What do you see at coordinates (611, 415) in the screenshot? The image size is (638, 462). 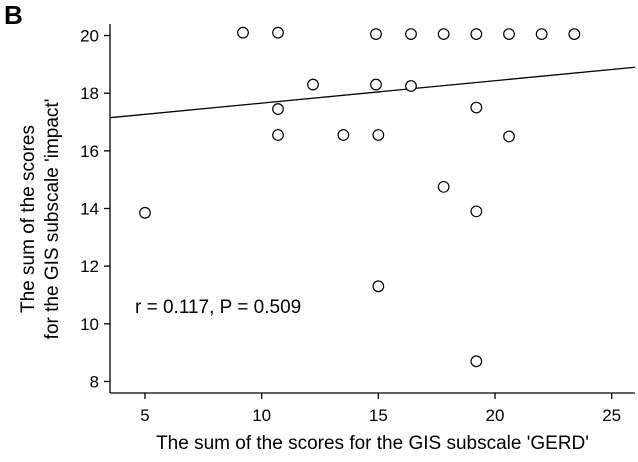 I see `x-tick-label: 25` at bounding box center [611, 415].